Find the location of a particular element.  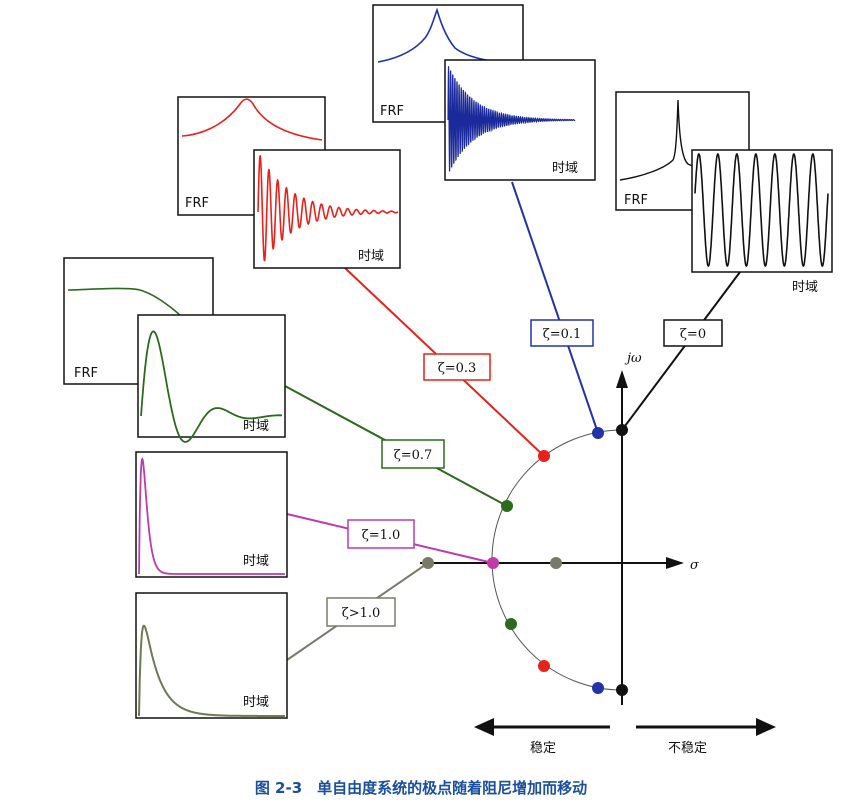

imaginary-axis-arrow is located at coordinates (622, 379).